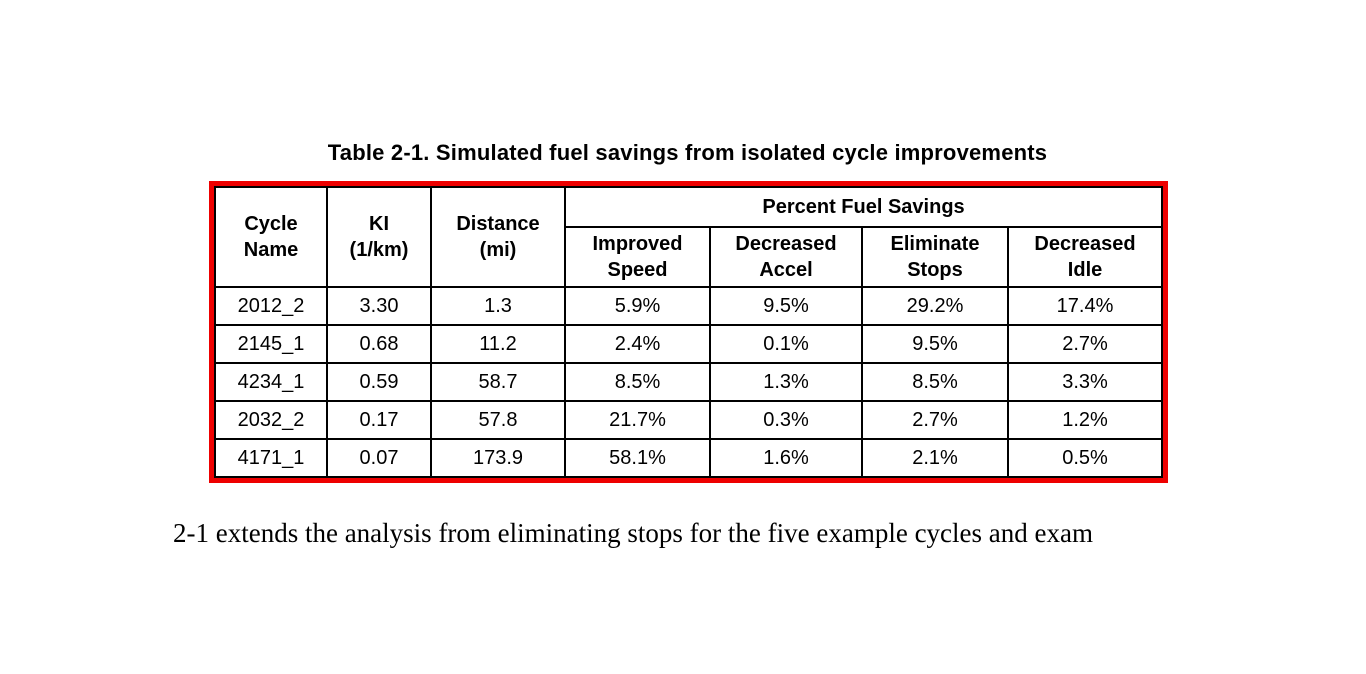 Image resolution: width=1366 pixels, height=674 pixels. I want to click on cell-decreased-accel: 1.3%, so click(786, 382).